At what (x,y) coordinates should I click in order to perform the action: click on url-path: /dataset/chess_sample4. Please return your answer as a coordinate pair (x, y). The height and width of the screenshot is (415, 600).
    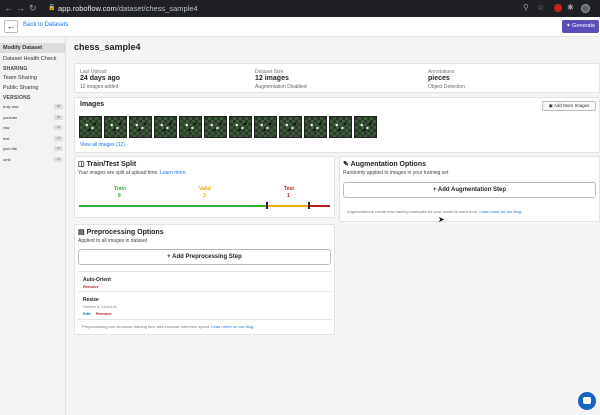
    Looking at the image, I should click on (157, 8).